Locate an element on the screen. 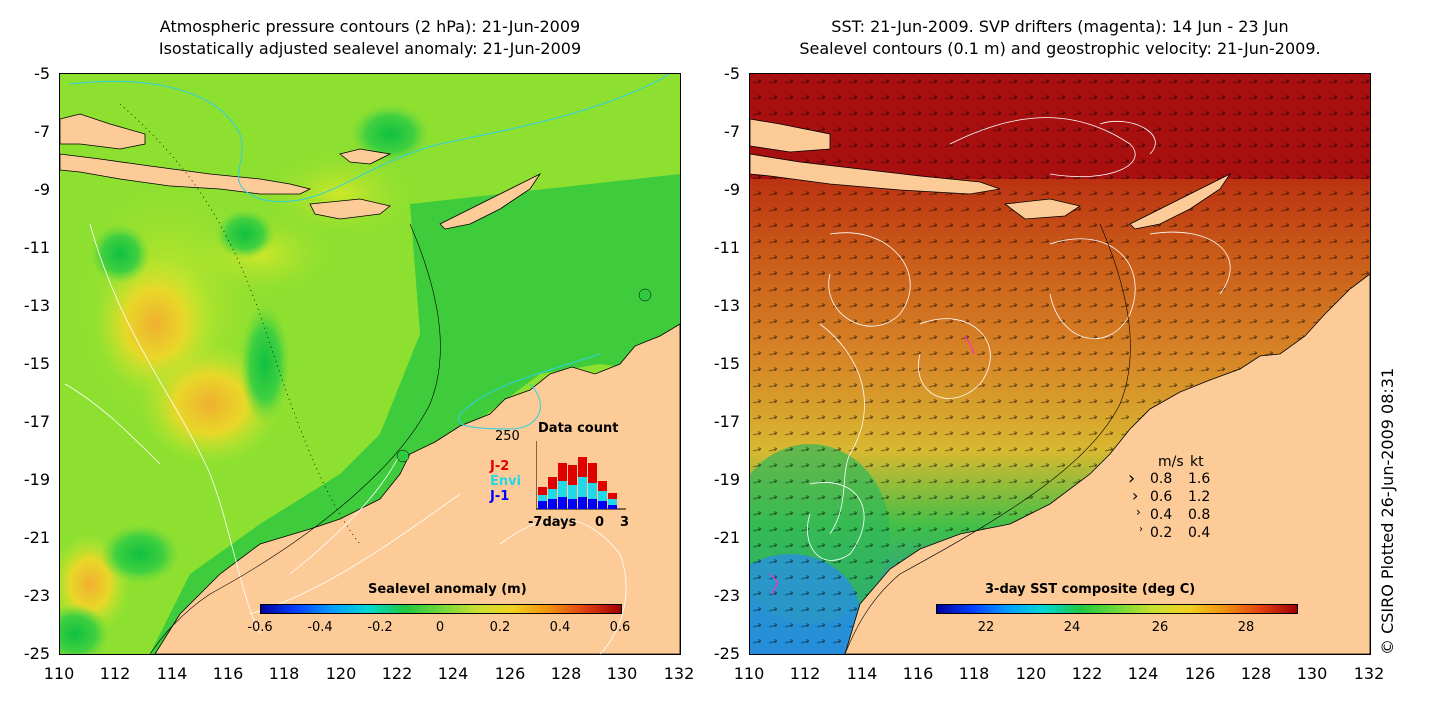 The width and height of the screenshot is (1440, 720). legend-j2: J-2 is located at coordinates (500, 466).